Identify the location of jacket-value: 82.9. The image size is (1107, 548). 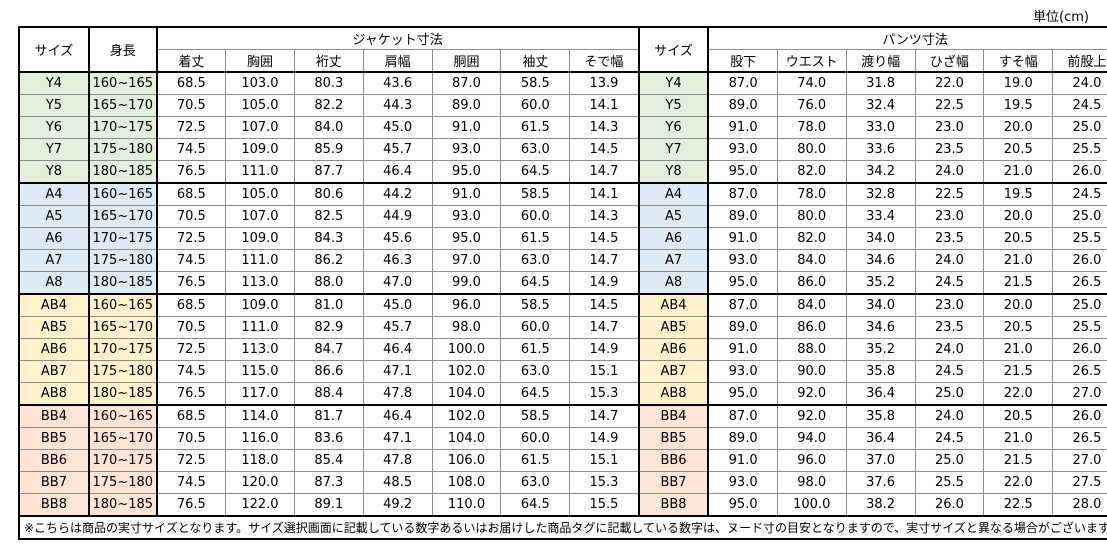
(328, 327).